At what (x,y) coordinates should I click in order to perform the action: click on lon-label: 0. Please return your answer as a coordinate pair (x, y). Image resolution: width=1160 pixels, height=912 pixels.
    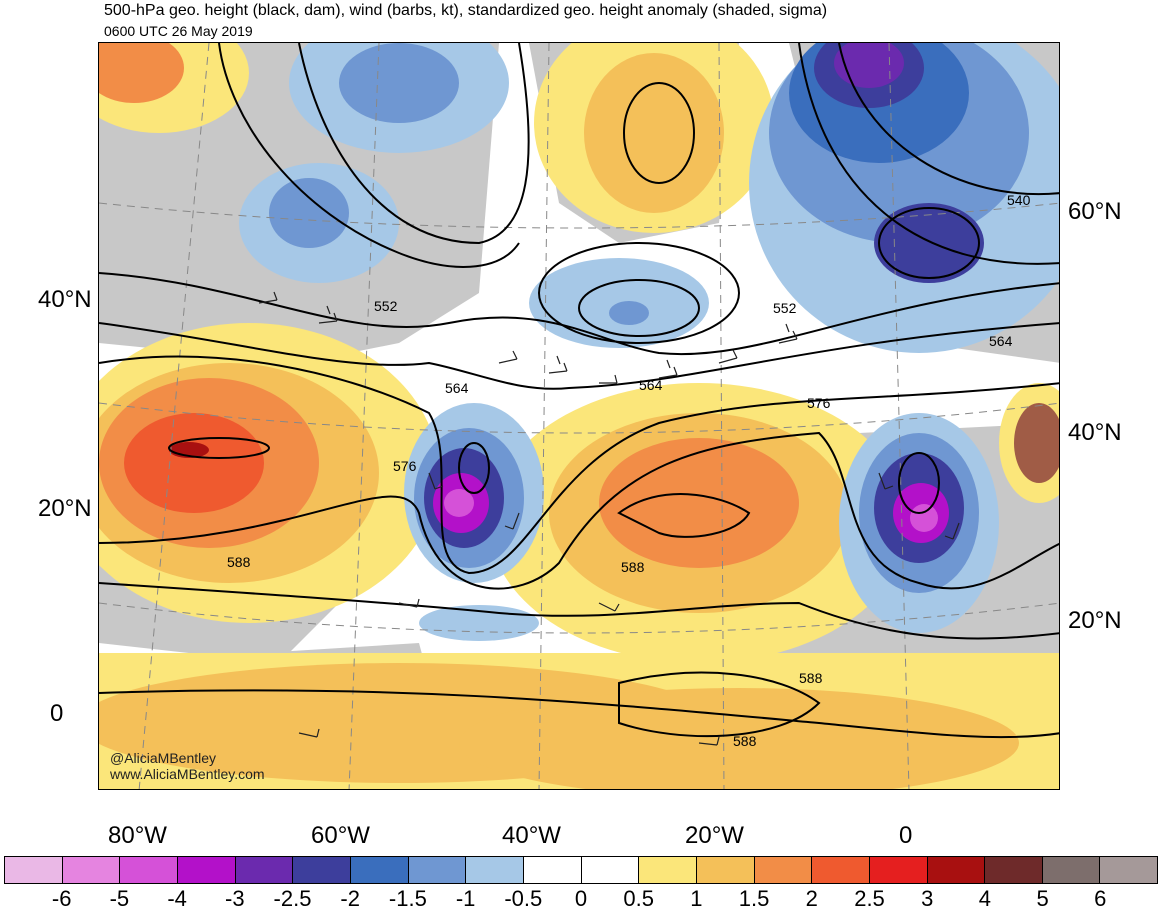
    Looking at the image, I should click on (906, 835).